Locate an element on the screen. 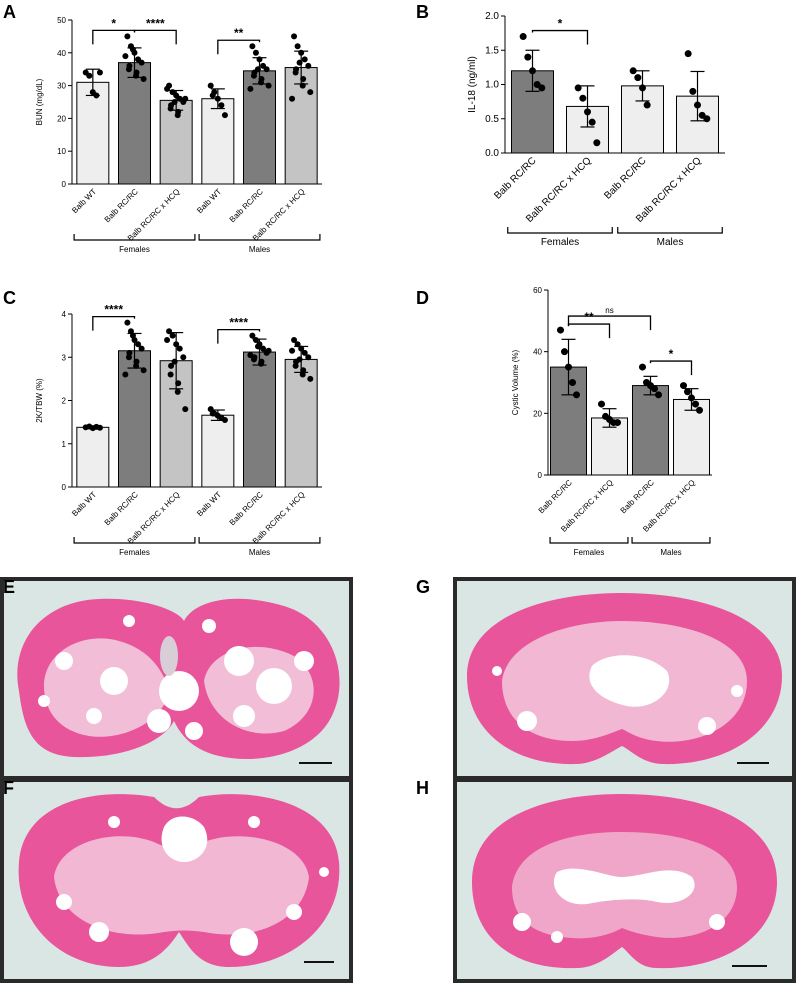 The width and height of the screenshot is (796, 985). group-bracket-c is located at coordinates (134, 540).